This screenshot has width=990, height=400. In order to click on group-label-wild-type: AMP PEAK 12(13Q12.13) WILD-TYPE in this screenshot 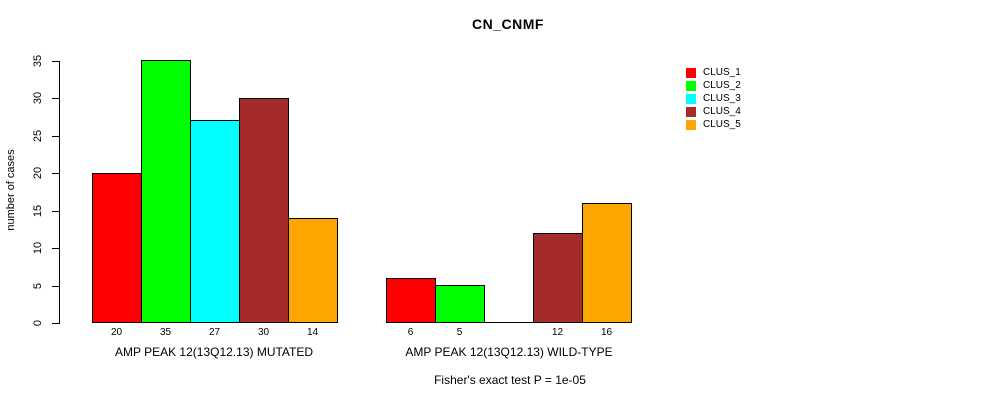, I will do `click(509, 352)`.